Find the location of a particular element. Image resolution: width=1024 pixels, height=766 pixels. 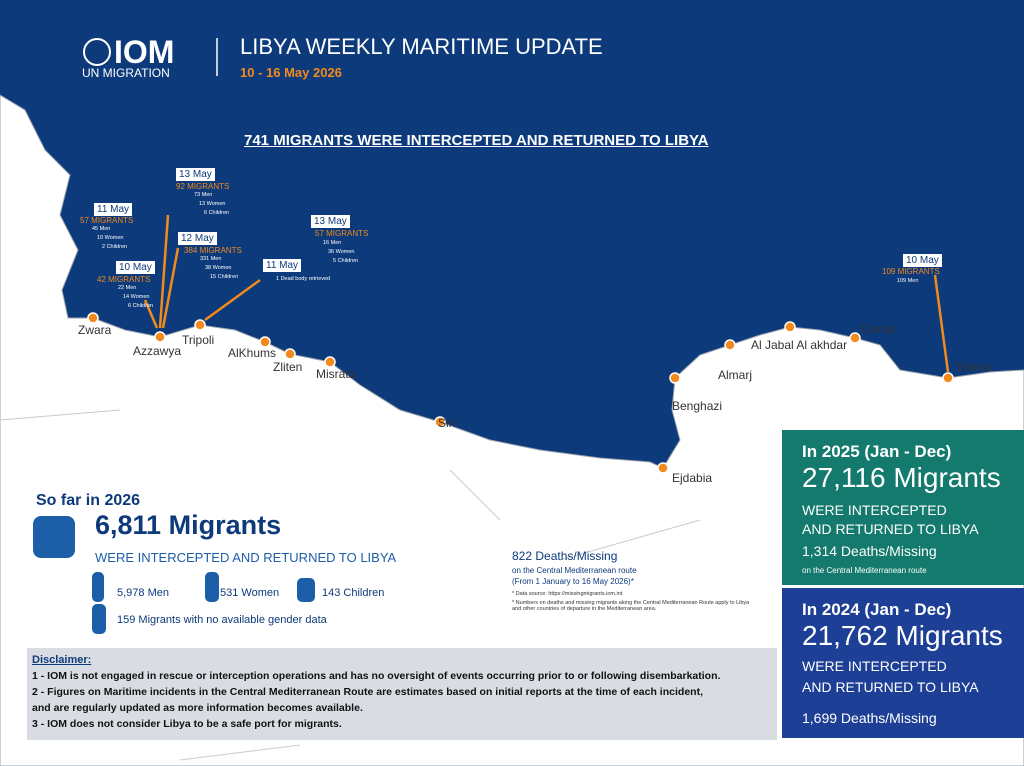

children-icon is located at coordinates (306, 590).